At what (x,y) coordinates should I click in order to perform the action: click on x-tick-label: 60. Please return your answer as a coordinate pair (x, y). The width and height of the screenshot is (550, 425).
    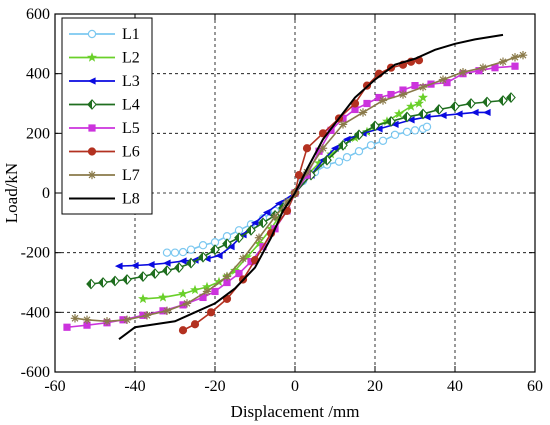
    Looking at the image, I should click on (535, 386).